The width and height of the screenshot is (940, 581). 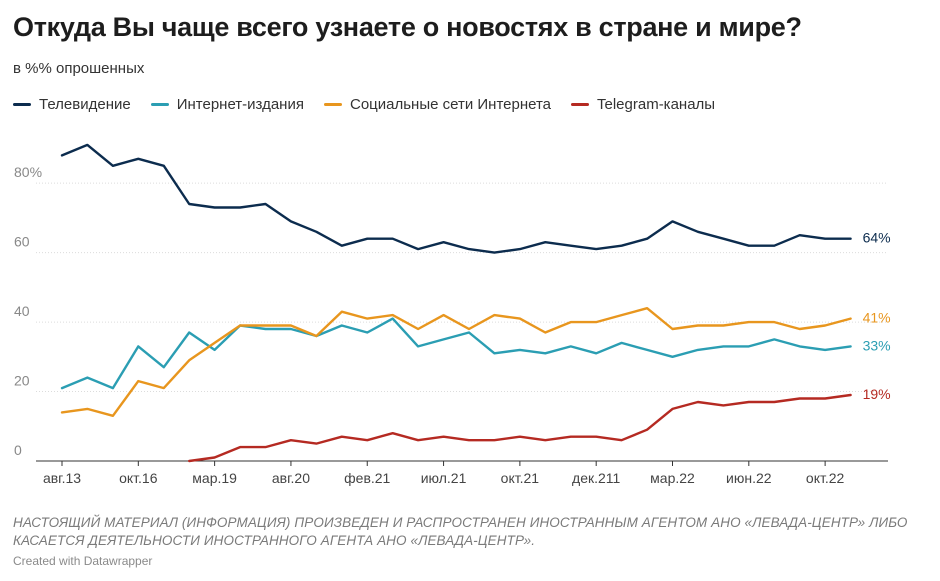 I want to click on x-tick-label: июн.22, so click(x=749, y=478).